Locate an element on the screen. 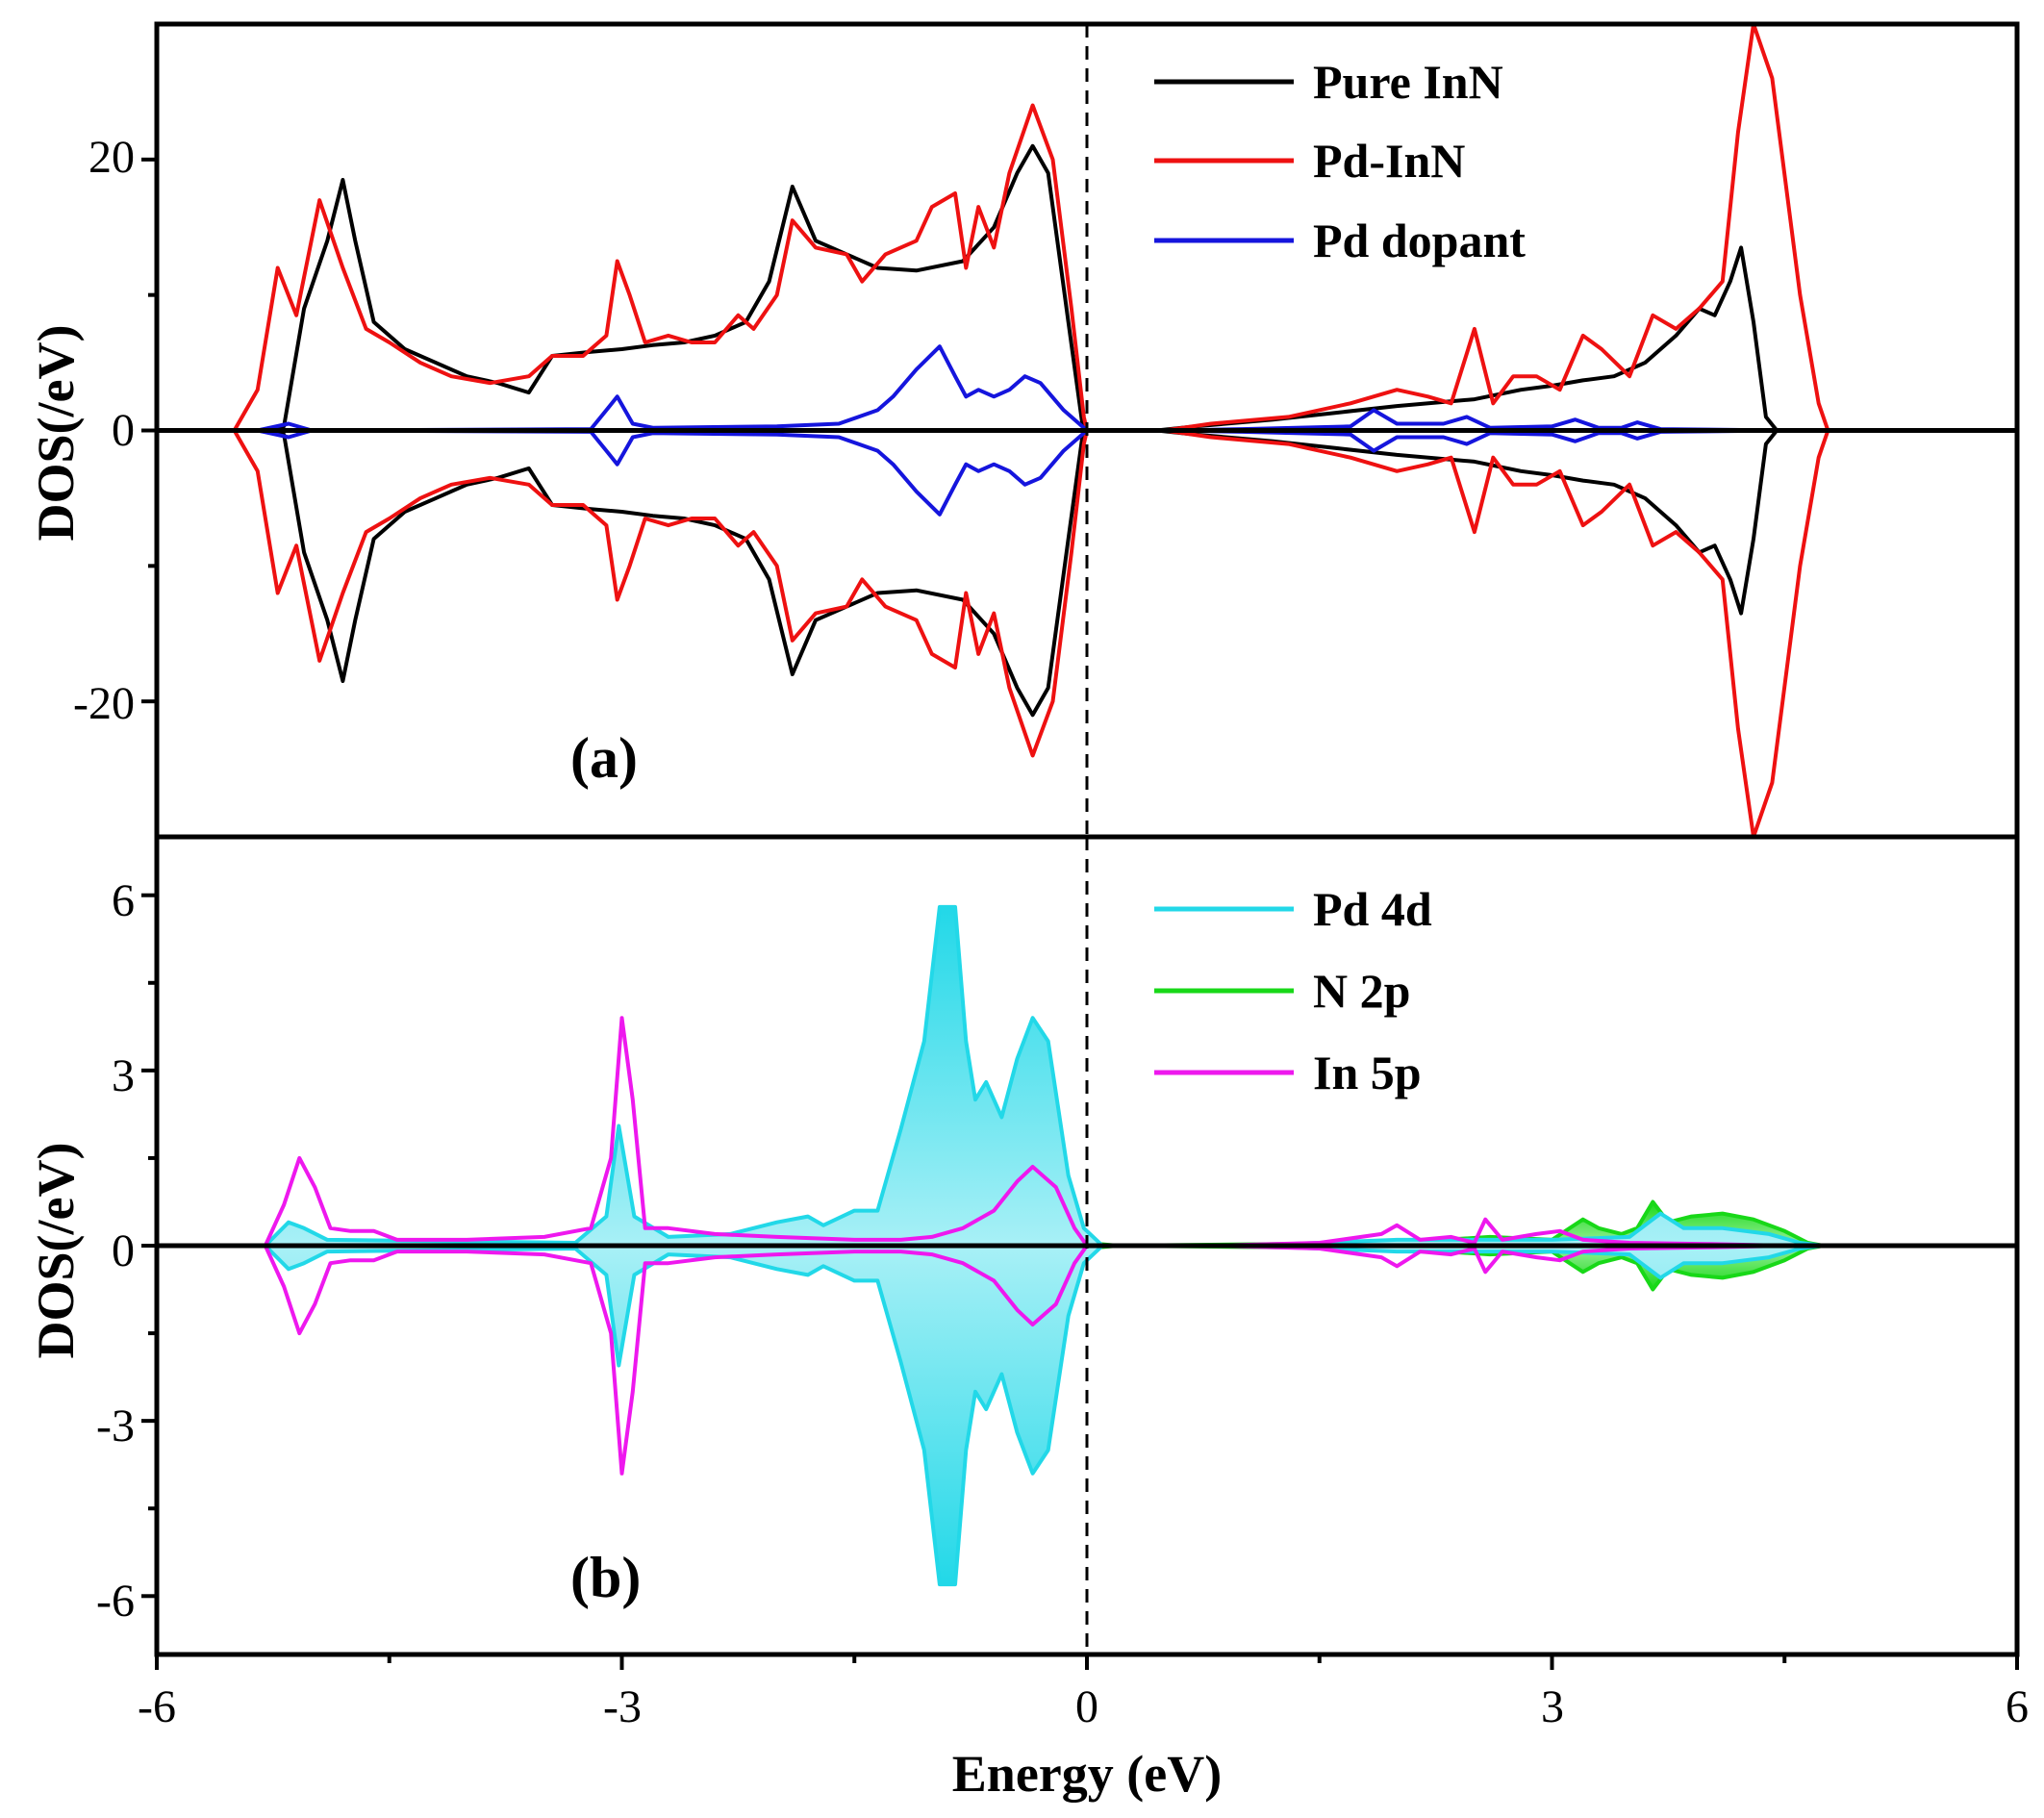  panel-a-y-axis-title: DOS(/eV) is located at coordinates (56, 433).